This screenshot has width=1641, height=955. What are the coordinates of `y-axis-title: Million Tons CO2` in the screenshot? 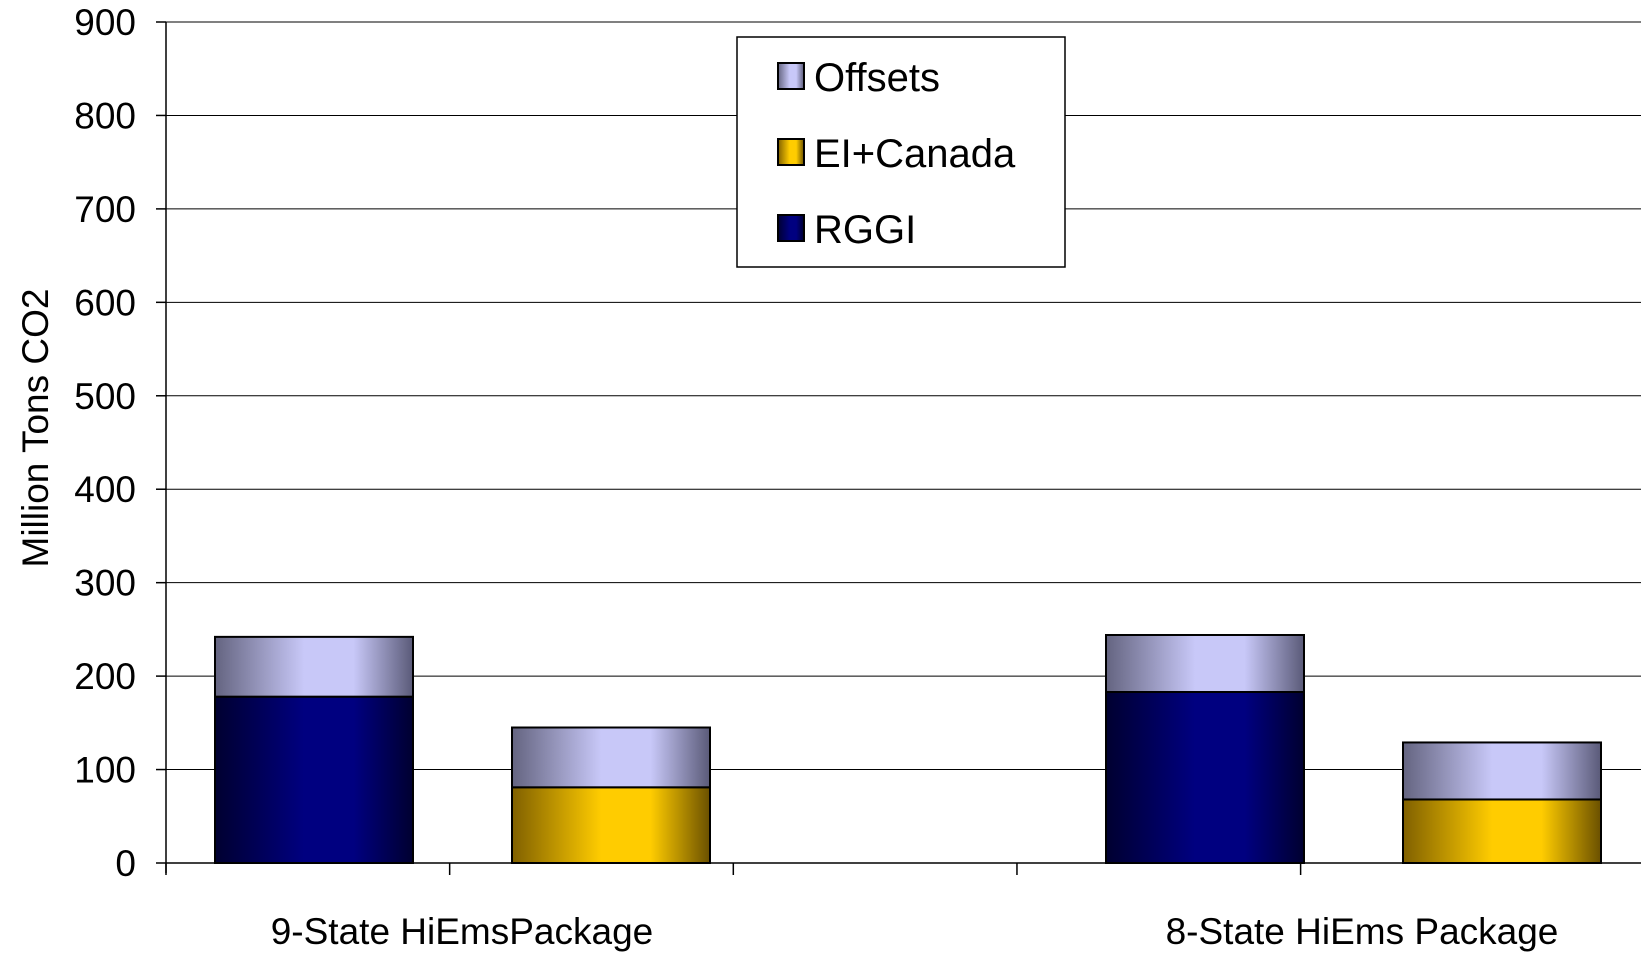 It's located at (35, 428).